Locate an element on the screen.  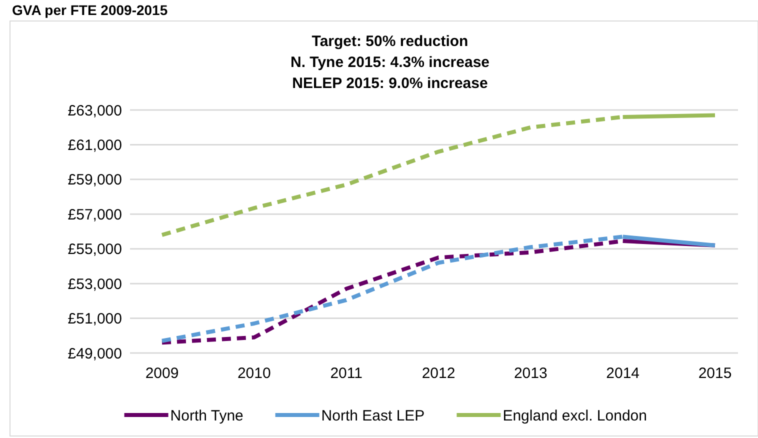
y-tick-label: £49,000 is located at coordinates (95, 353).